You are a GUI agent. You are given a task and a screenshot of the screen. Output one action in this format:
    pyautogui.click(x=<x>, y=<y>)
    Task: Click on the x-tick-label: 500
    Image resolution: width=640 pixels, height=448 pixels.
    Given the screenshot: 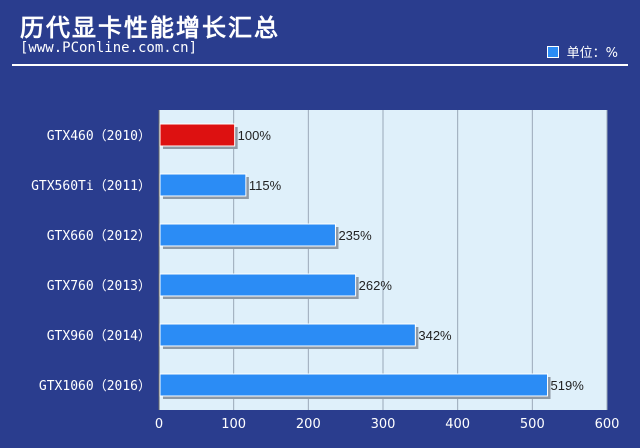 What is the action you would take?
    pyautogui.click(x=532, y=424)
    